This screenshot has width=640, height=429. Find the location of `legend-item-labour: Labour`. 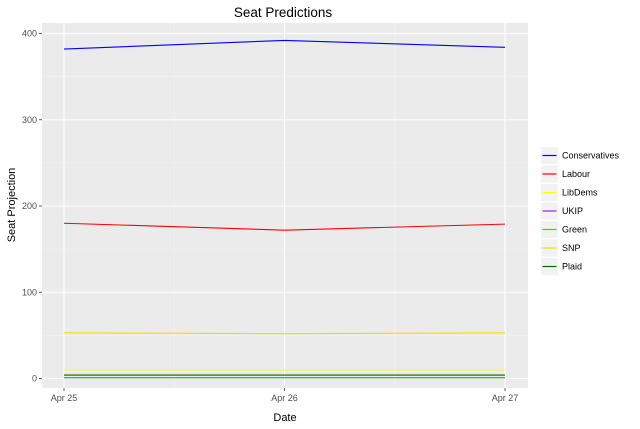

legend-item-labour: Labour is located at coordinates (565, 174).